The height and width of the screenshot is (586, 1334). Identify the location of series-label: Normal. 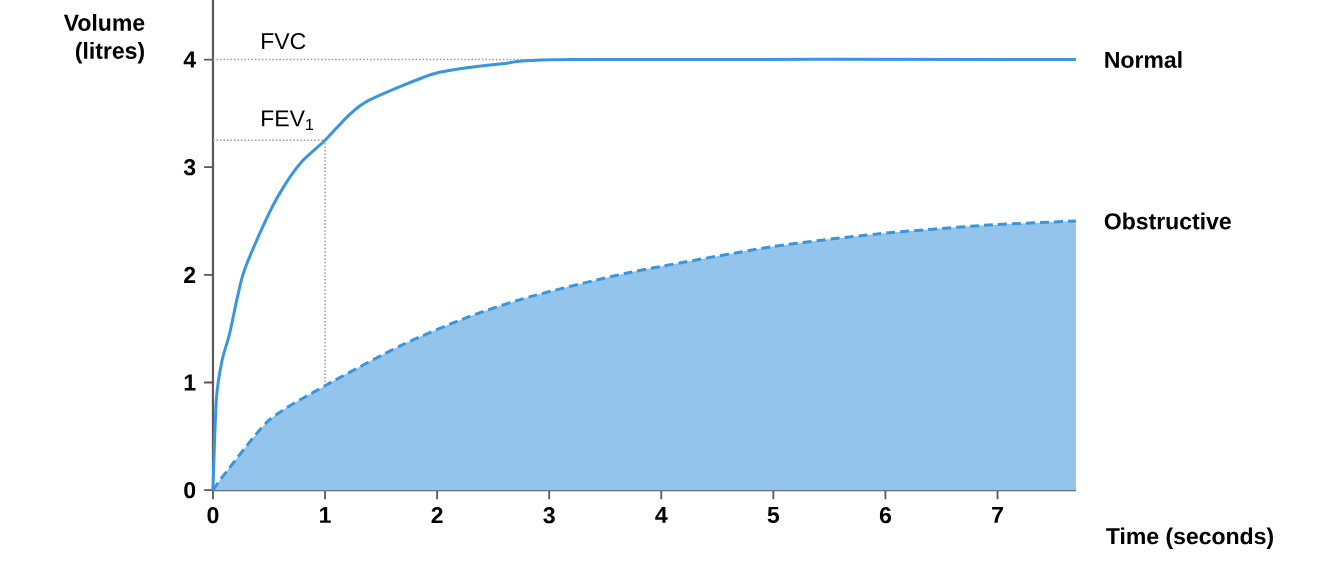
(1143, 59).